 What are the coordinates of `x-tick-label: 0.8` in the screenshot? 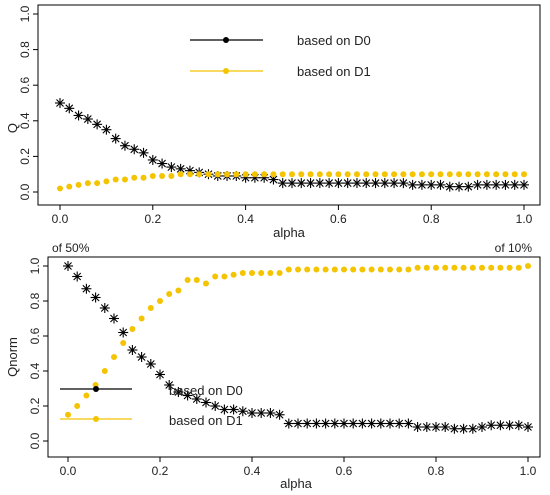 It's located at (431, 219).